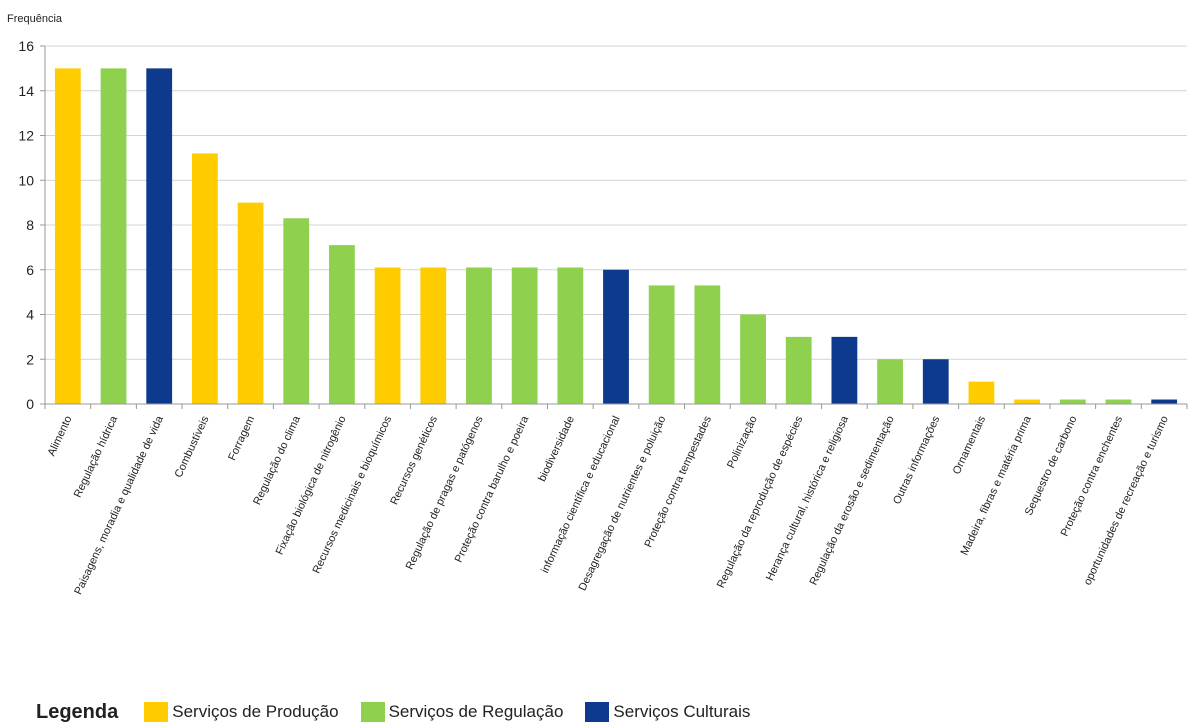 The width and height of the screenshot is (1202, 724). What do you see at coordinates (414, 460) in the screenshot?
I see `x-tick-label: Recursos genéticos` at bounding box center [414, 460].